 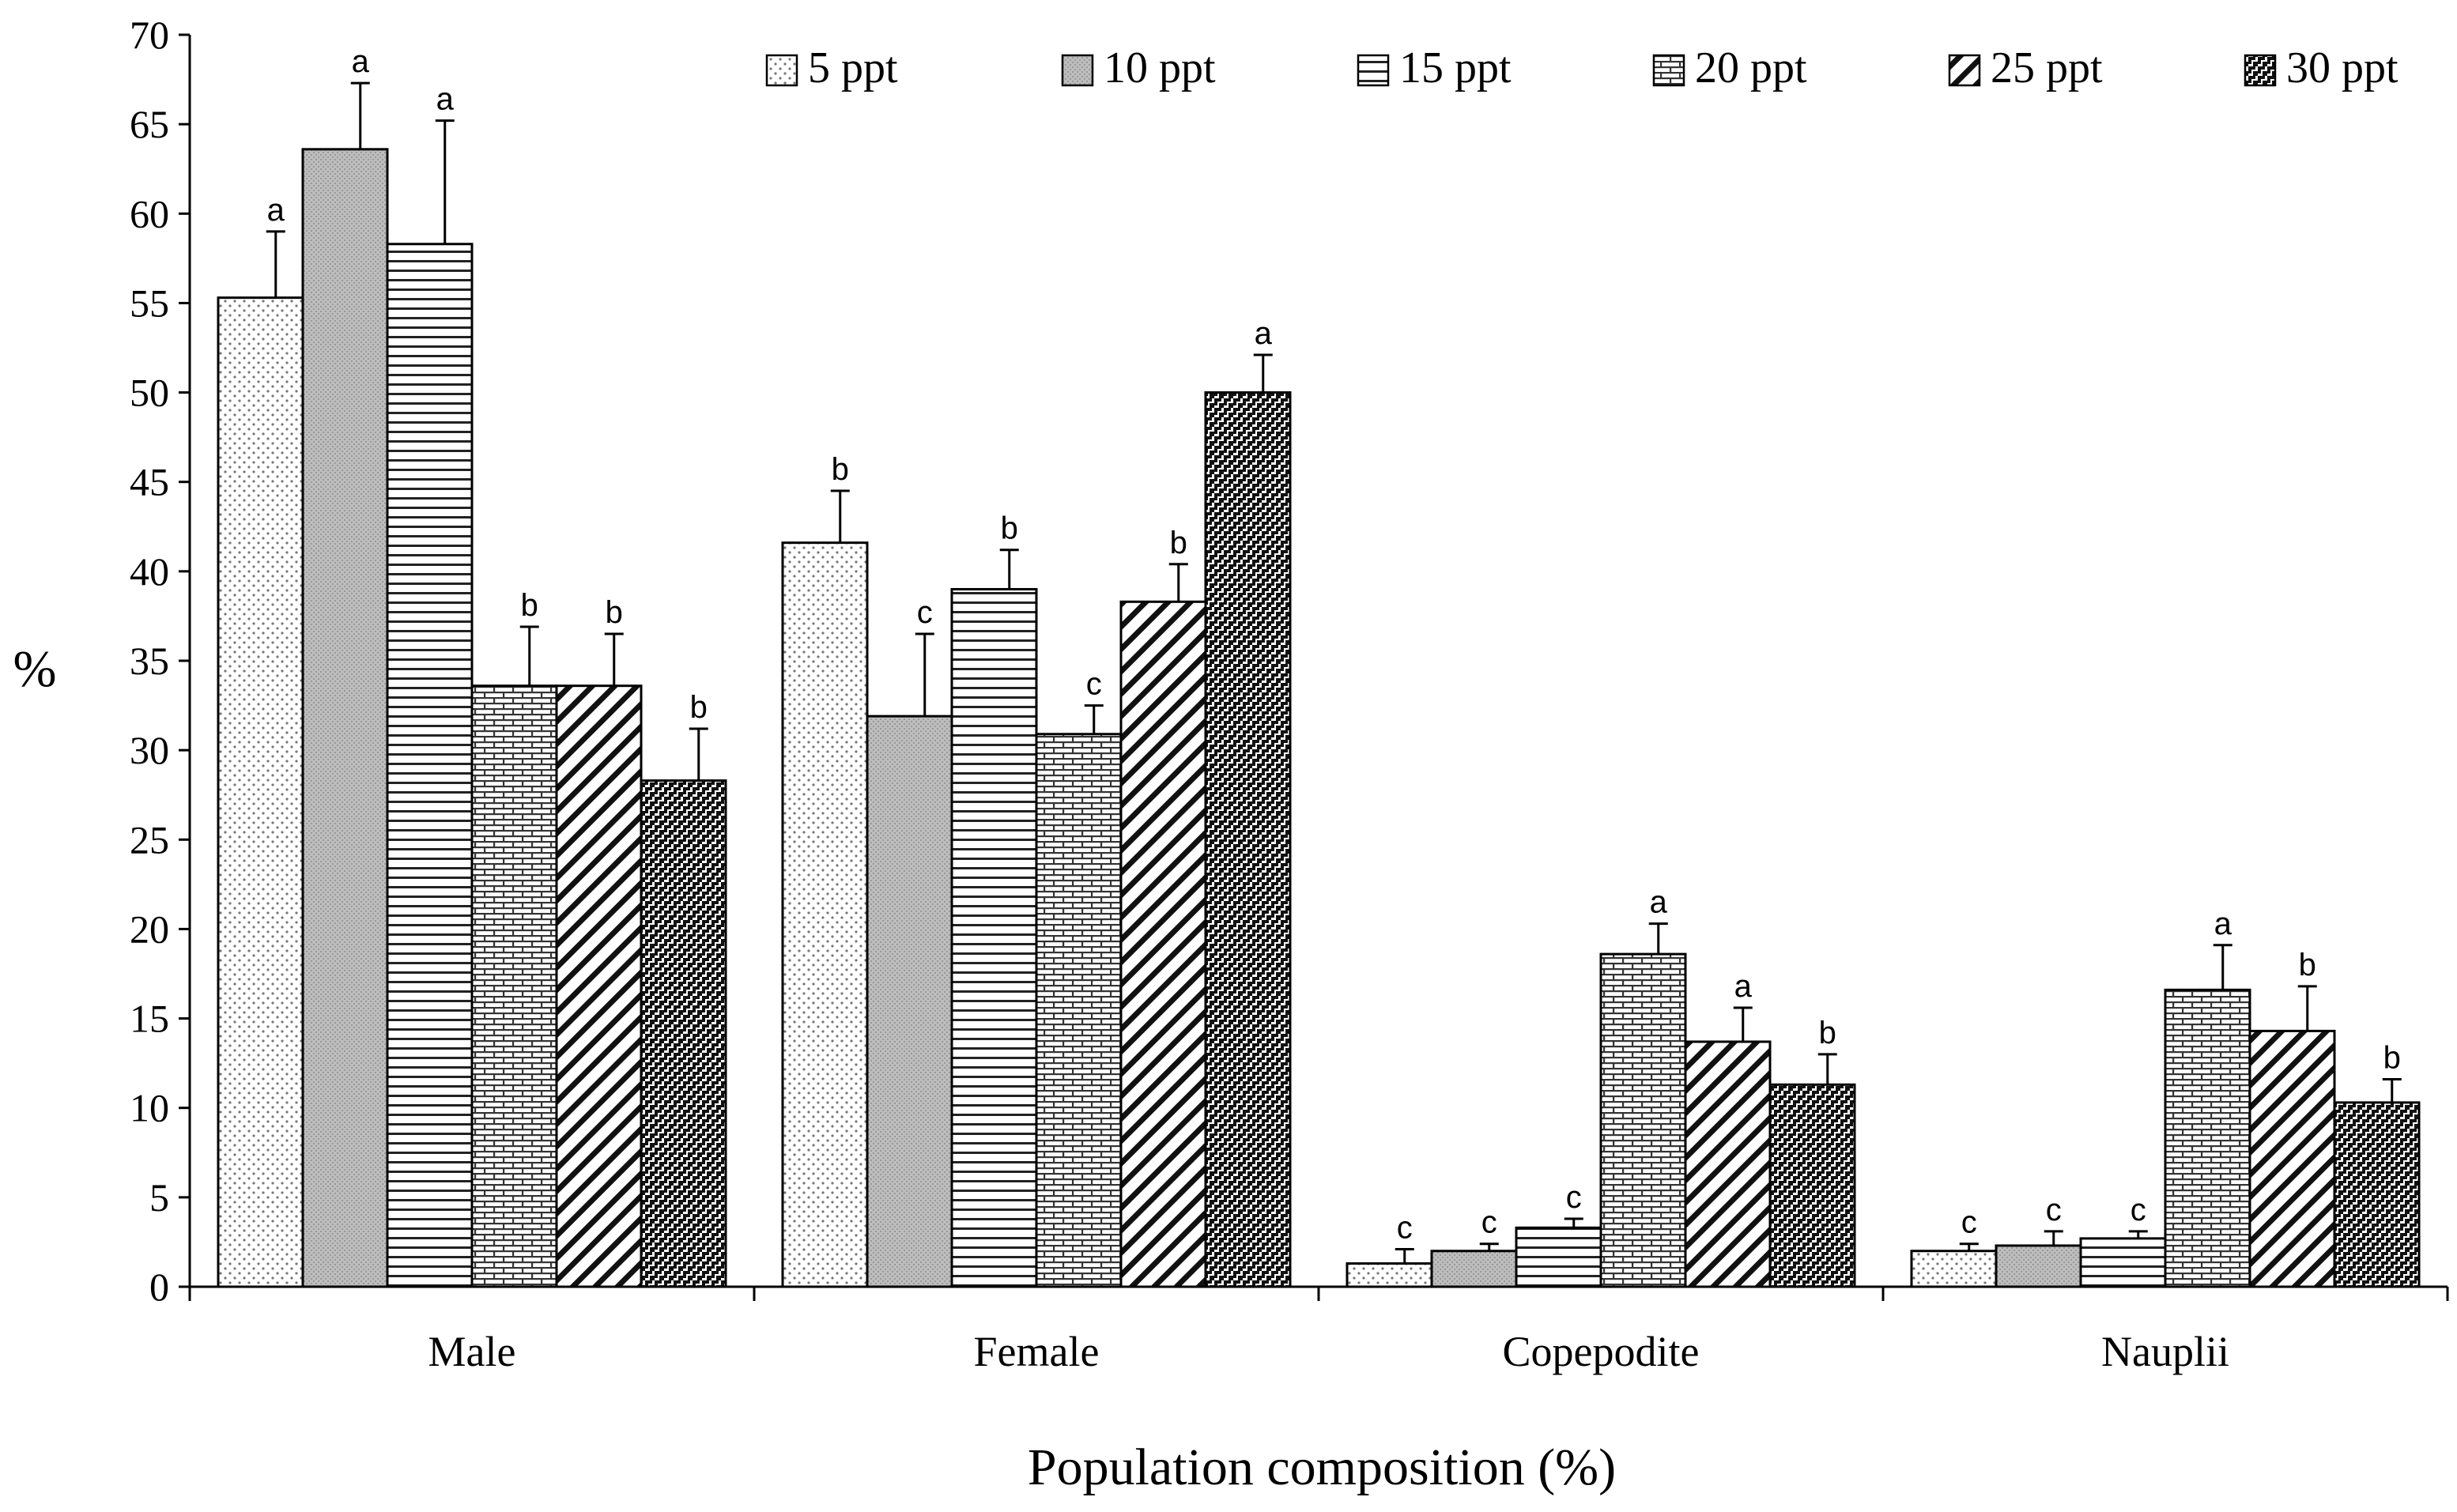 What do you see at coordinates (1455, 67) in the screenshot?
I see `legend-label: 15 ppt` at bounding box center [1455, 67].